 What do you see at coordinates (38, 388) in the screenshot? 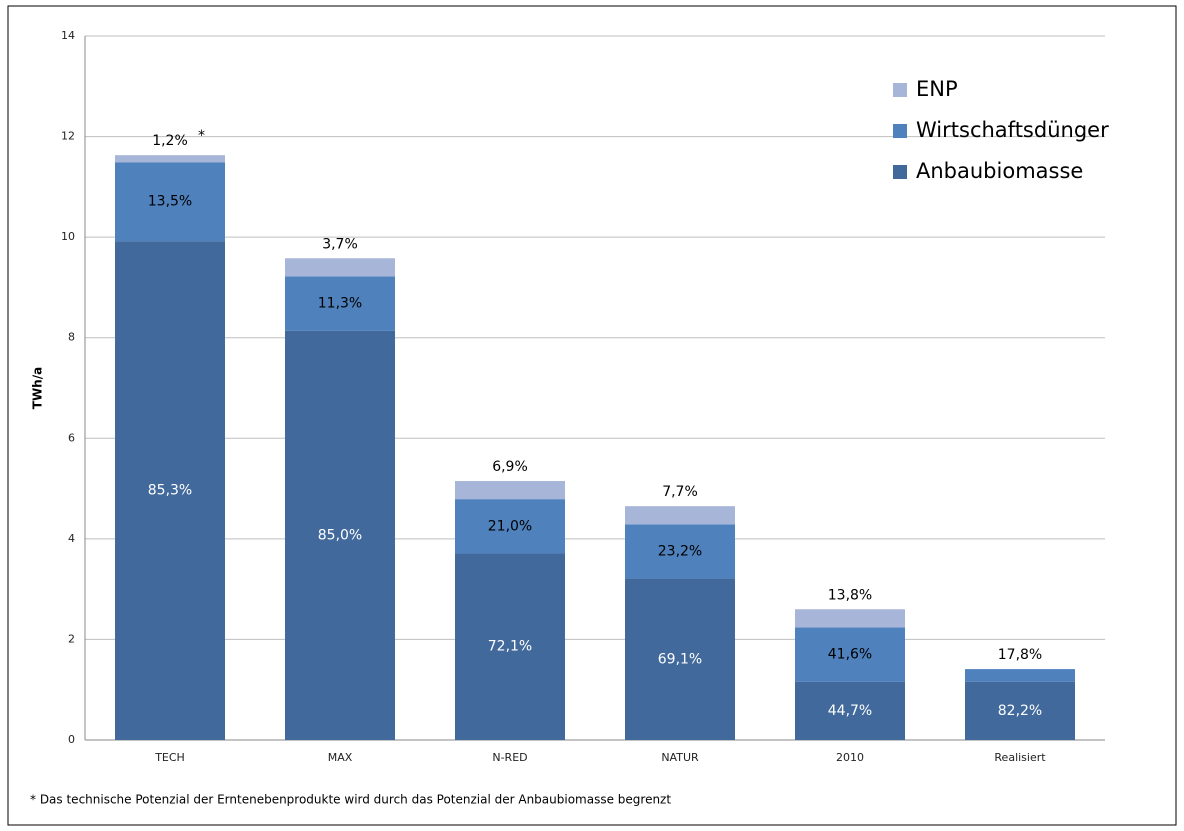
I see `y-axis-label: TWh/a` at bounding box center [38, 388].